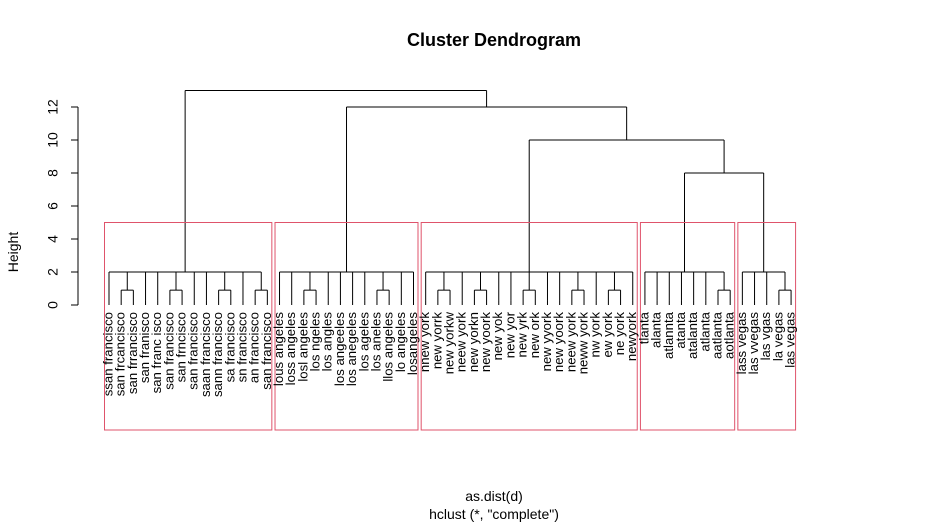 The image size is (949, 527). What do you see at coordinates (53, 140) in the screenshot?
I see `y-tick-label: 10` at bounding box center [53, 140].